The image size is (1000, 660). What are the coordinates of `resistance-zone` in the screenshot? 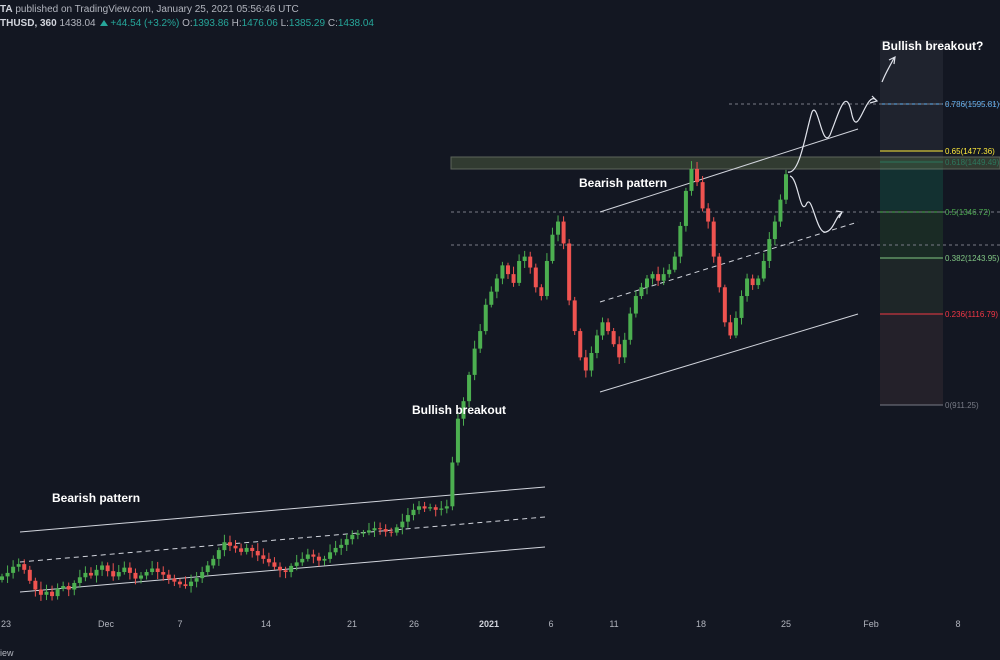 It's located at (725, 163).